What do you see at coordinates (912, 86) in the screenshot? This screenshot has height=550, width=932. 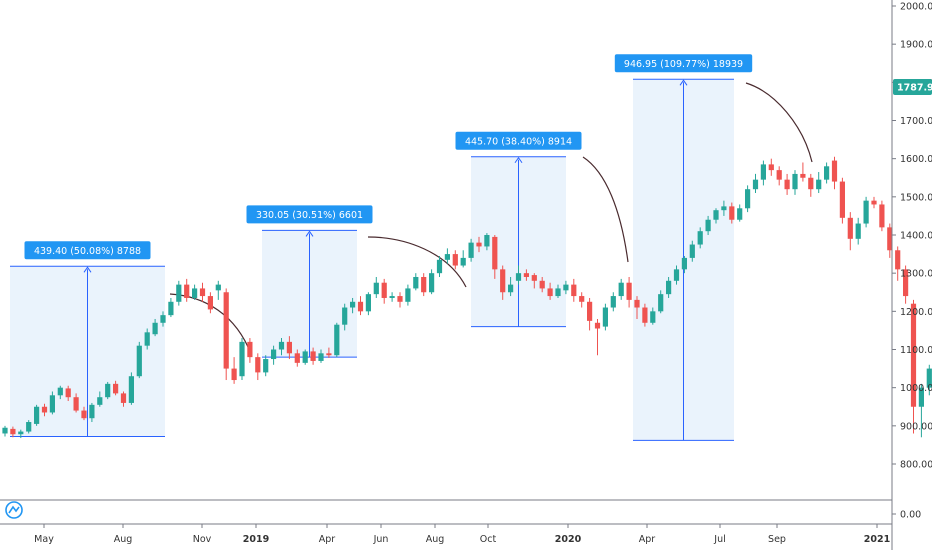 I see `last-price-badge` at bounding box center [912, 86].